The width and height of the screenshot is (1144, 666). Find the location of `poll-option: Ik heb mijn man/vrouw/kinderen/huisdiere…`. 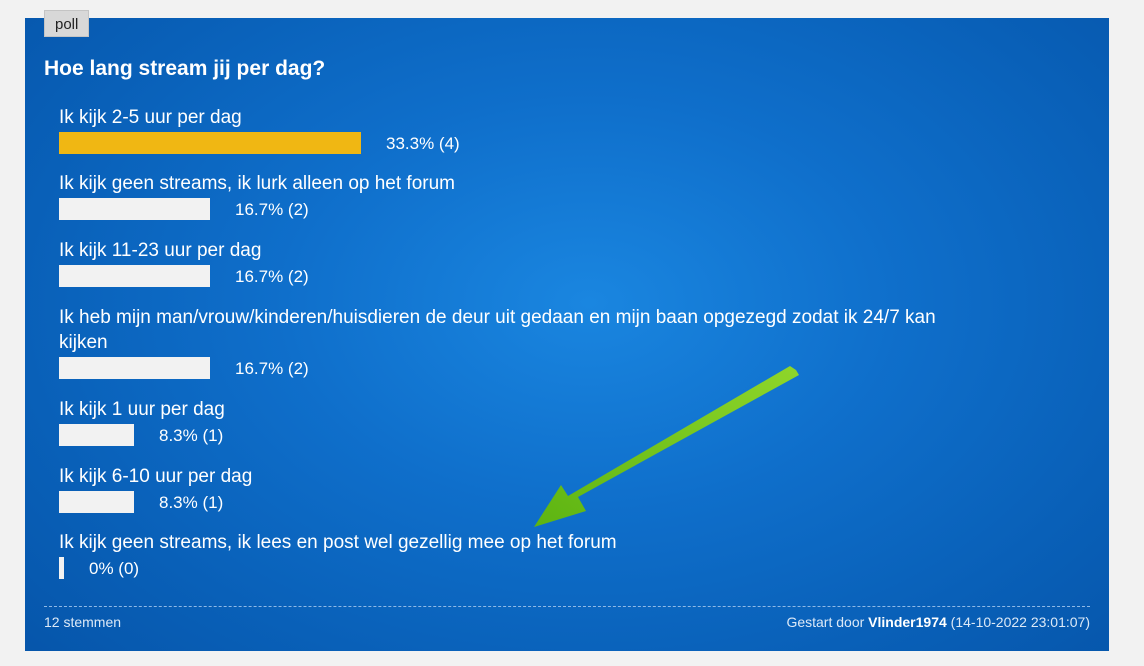

poll-option: Ik heb mijn man/vrouw/kinderen/huisdiere… is located at coordinates (524, 342).